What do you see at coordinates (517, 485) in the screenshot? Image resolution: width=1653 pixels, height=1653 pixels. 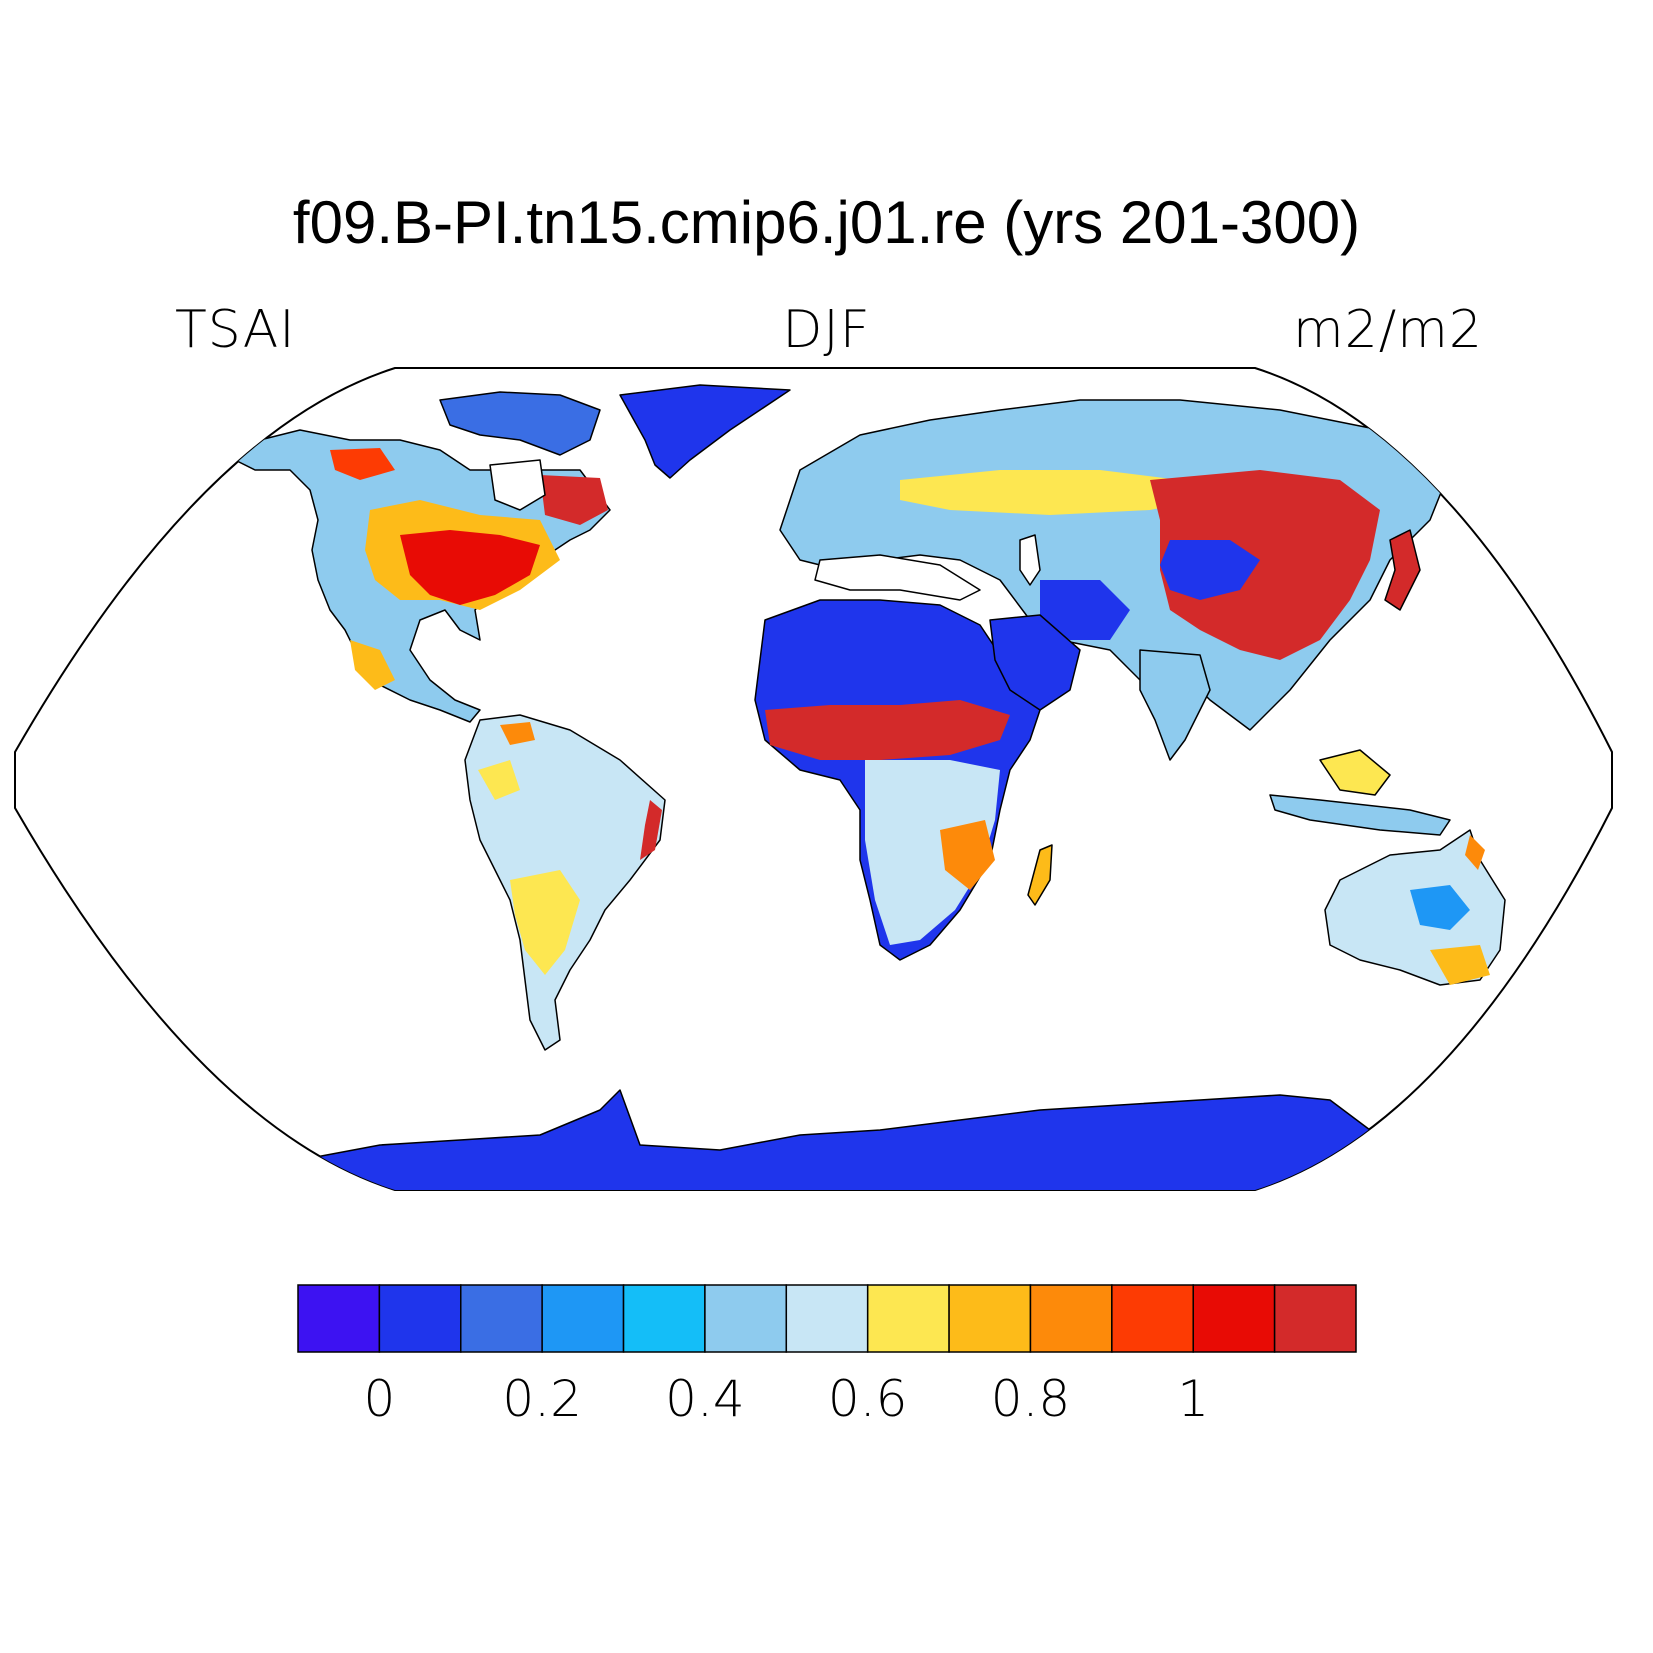 I see `hudson-bay` at bounding box center [517, 485].